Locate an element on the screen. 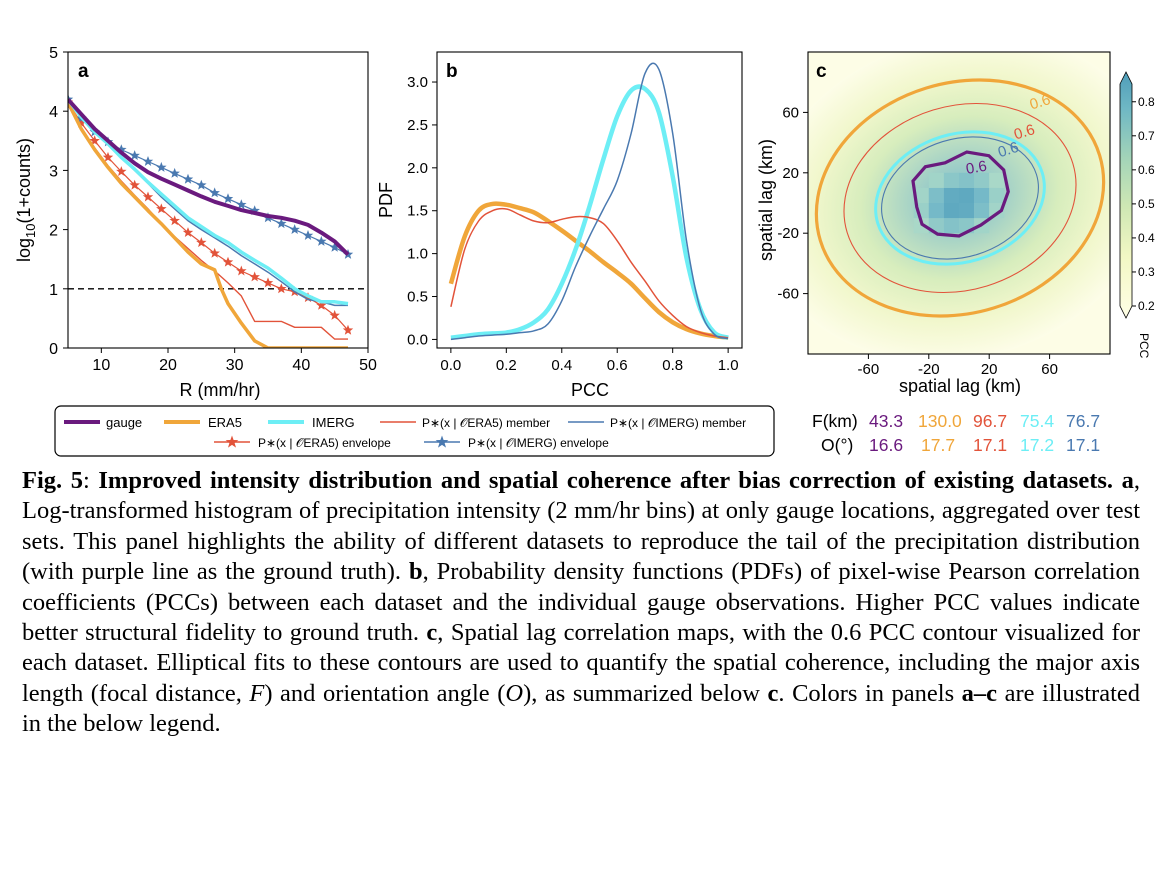  panel-c-xtick-label: -60 is located at coordinates (869, 369).